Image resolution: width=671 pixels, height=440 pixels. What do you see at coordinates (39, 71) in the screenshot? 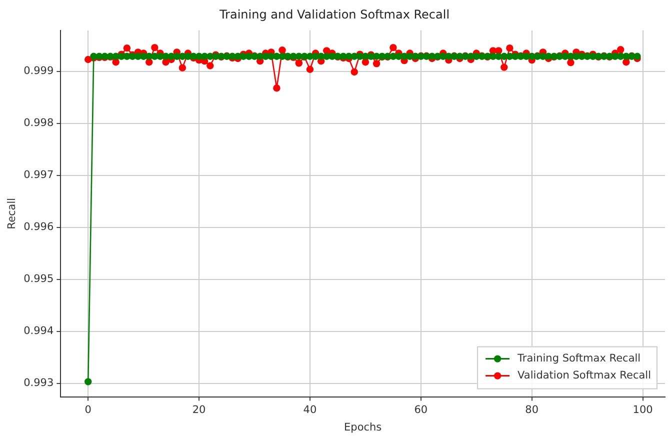
I see `y-tick-label: 0.999` at bounding box center [39, 71].